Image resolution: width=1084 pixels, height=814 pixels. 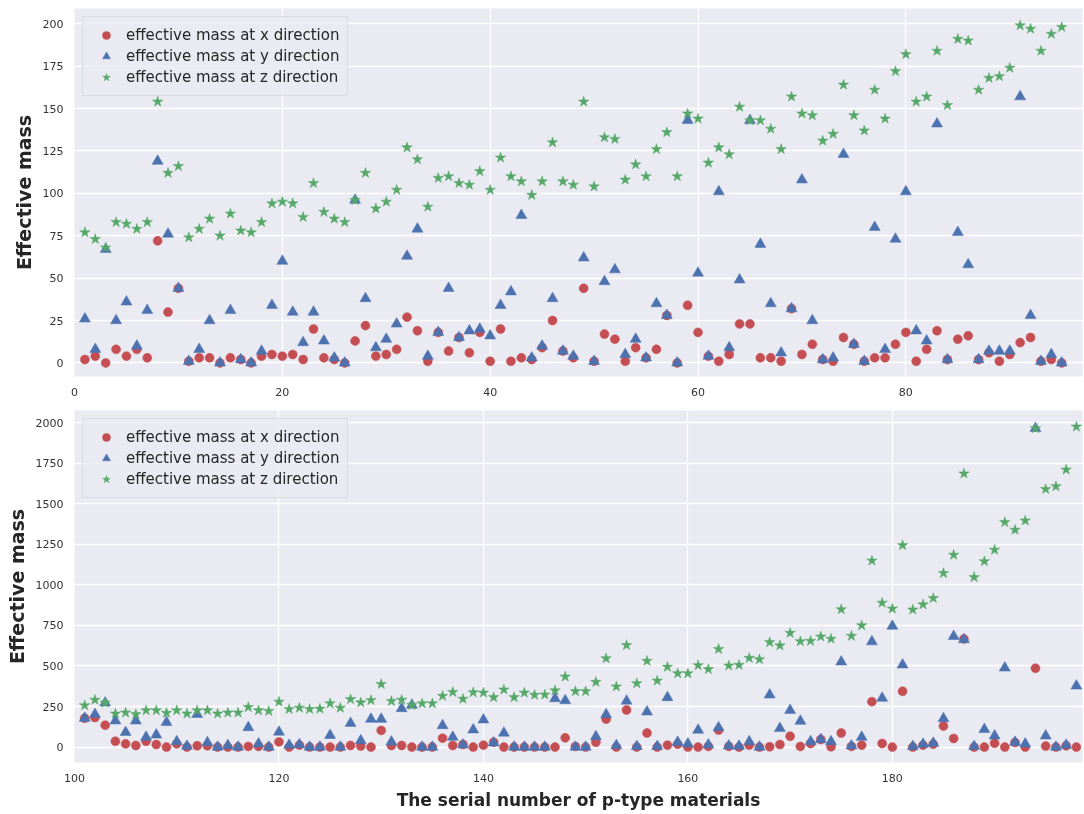 I want to click on y-tick-label: 250, so click(x=53, y=707).